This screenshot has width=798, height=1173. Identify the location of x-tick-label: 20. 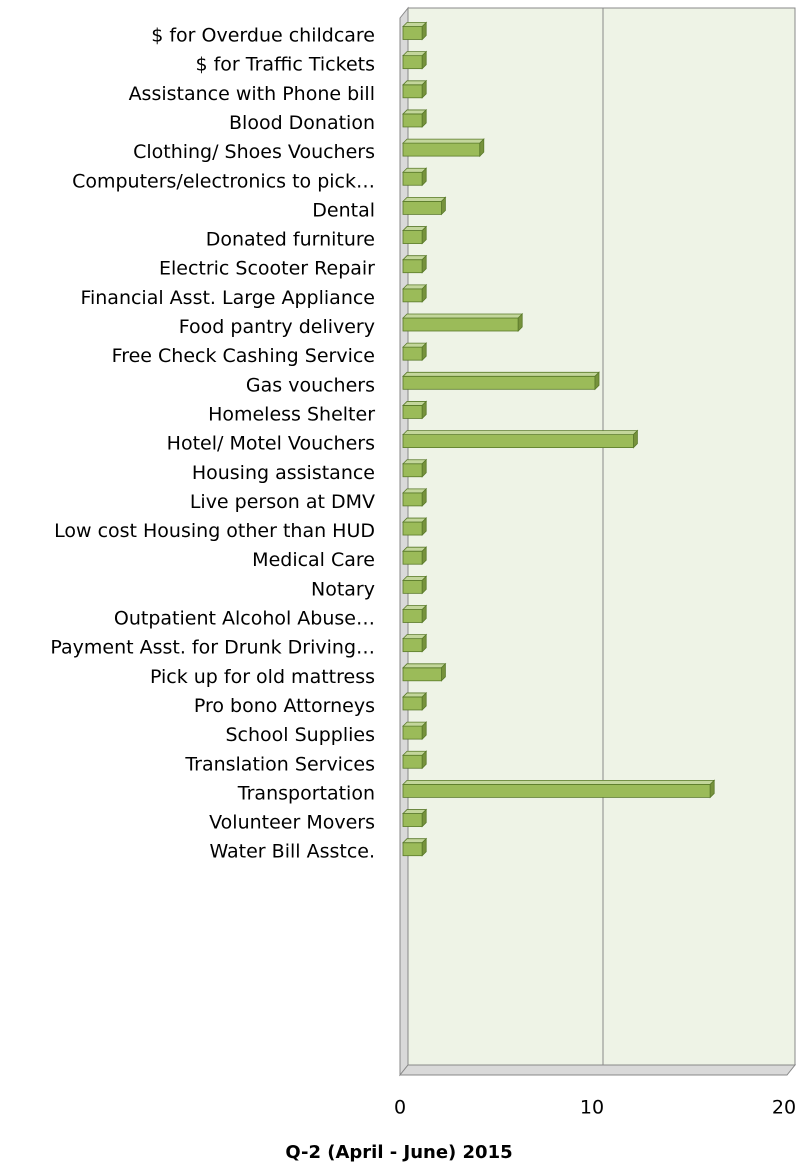
(784, 1108).